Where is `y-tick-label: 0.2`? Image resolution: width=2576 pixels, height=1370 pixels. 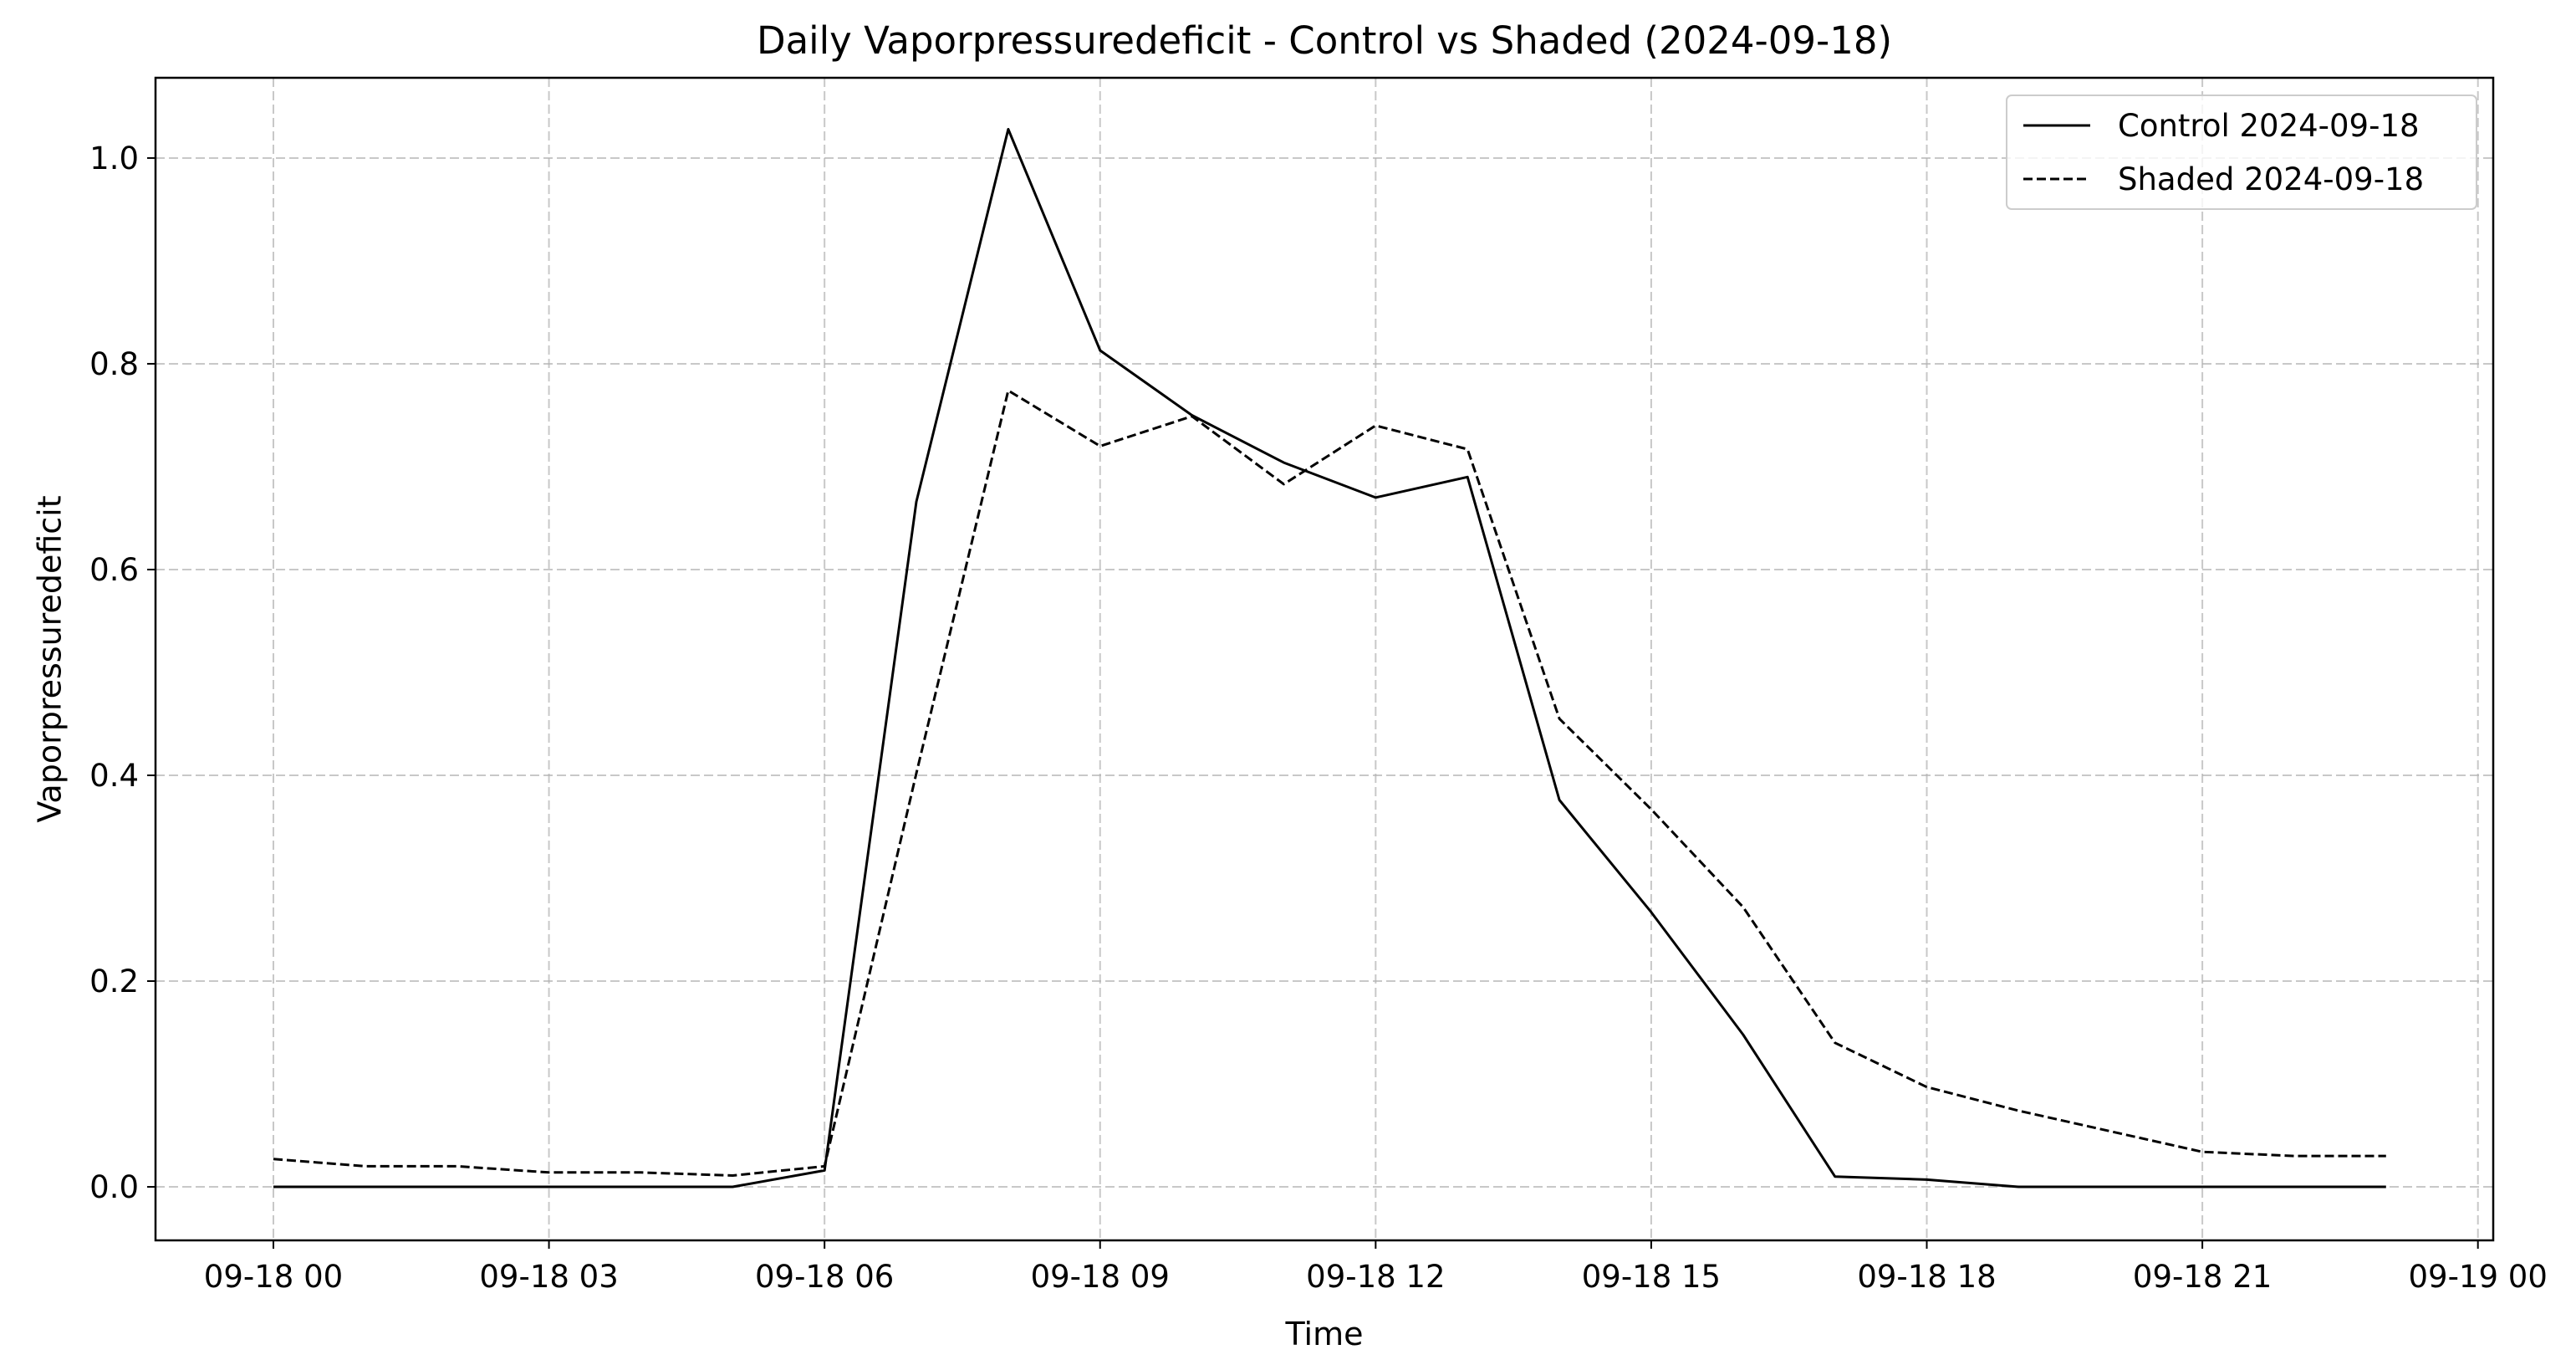
y-tick-label: 0.2 is located at coordinates (114, 981).